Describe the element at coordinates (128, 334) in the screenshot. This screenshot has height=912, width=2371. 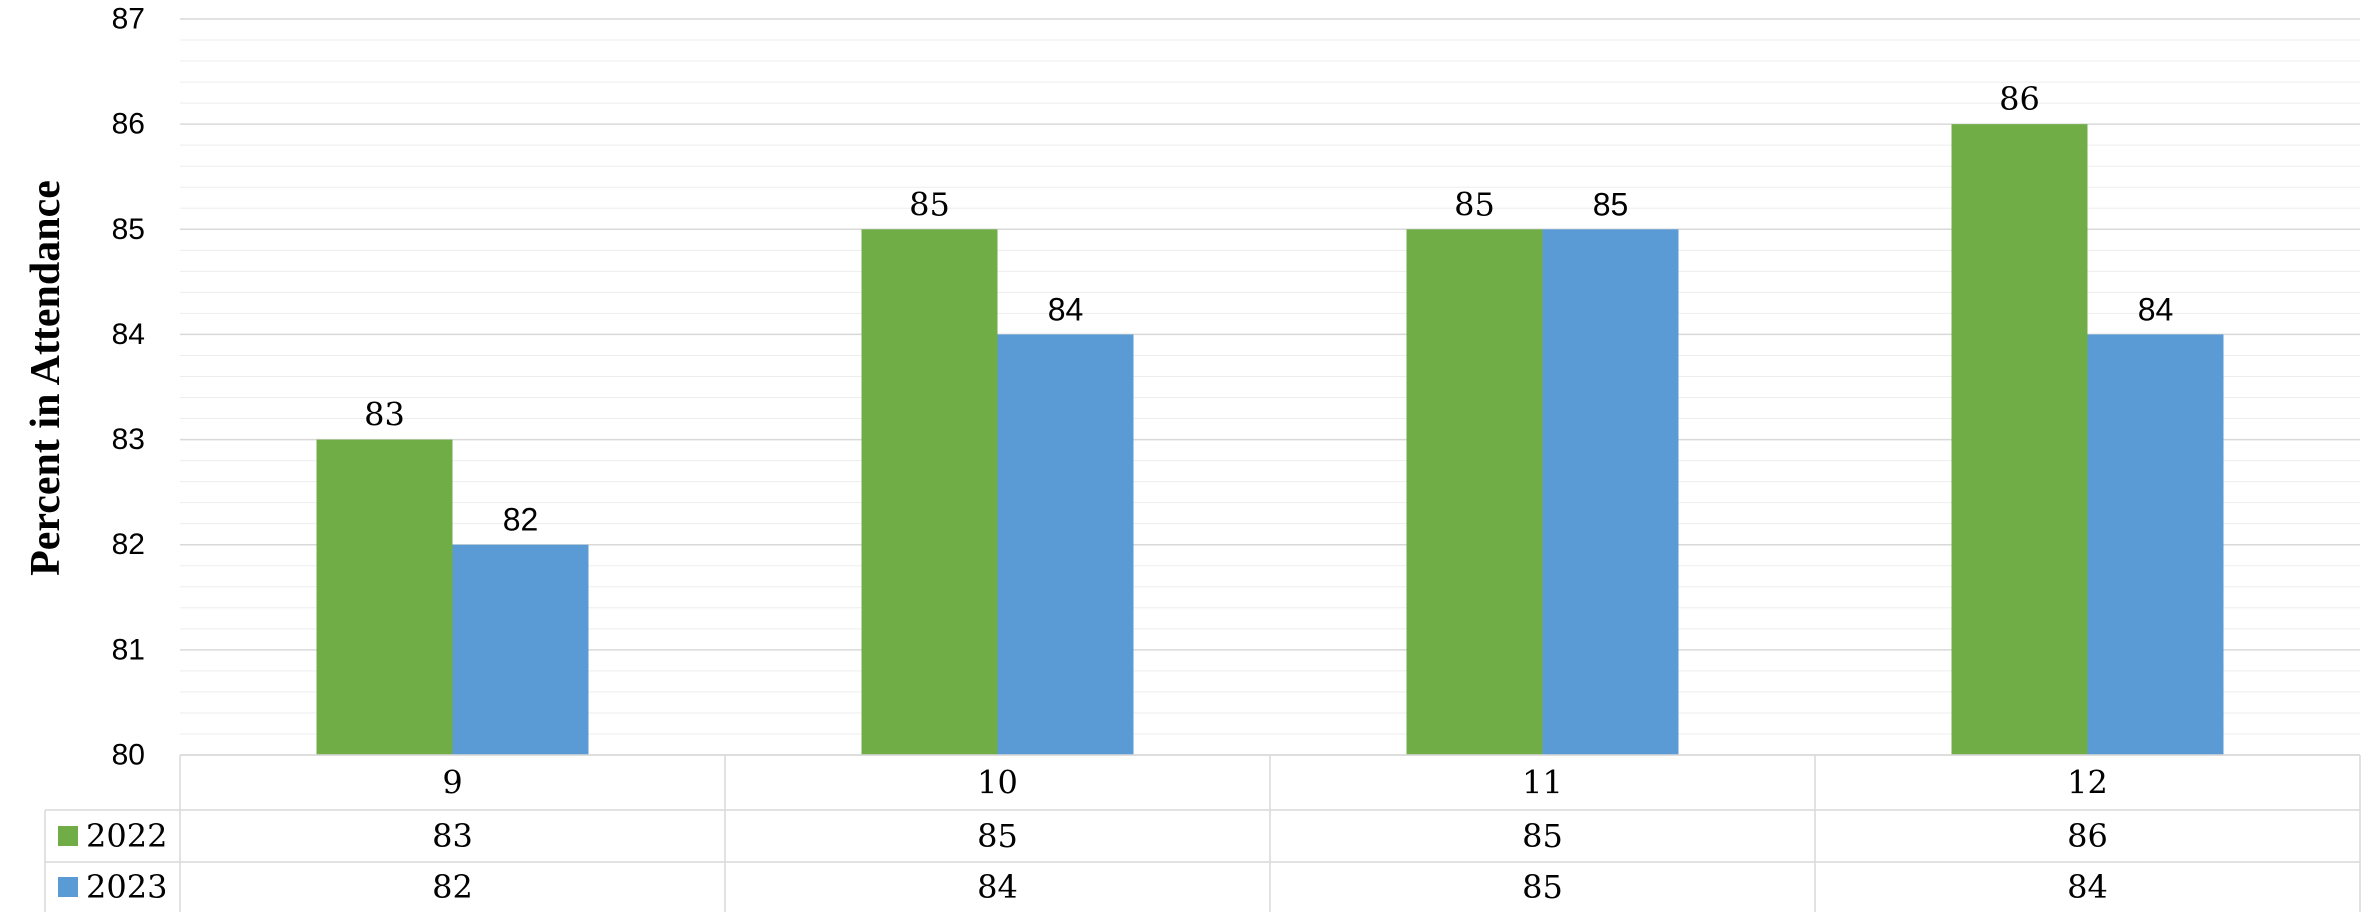
I see `y-tick-label: 84` at that location.